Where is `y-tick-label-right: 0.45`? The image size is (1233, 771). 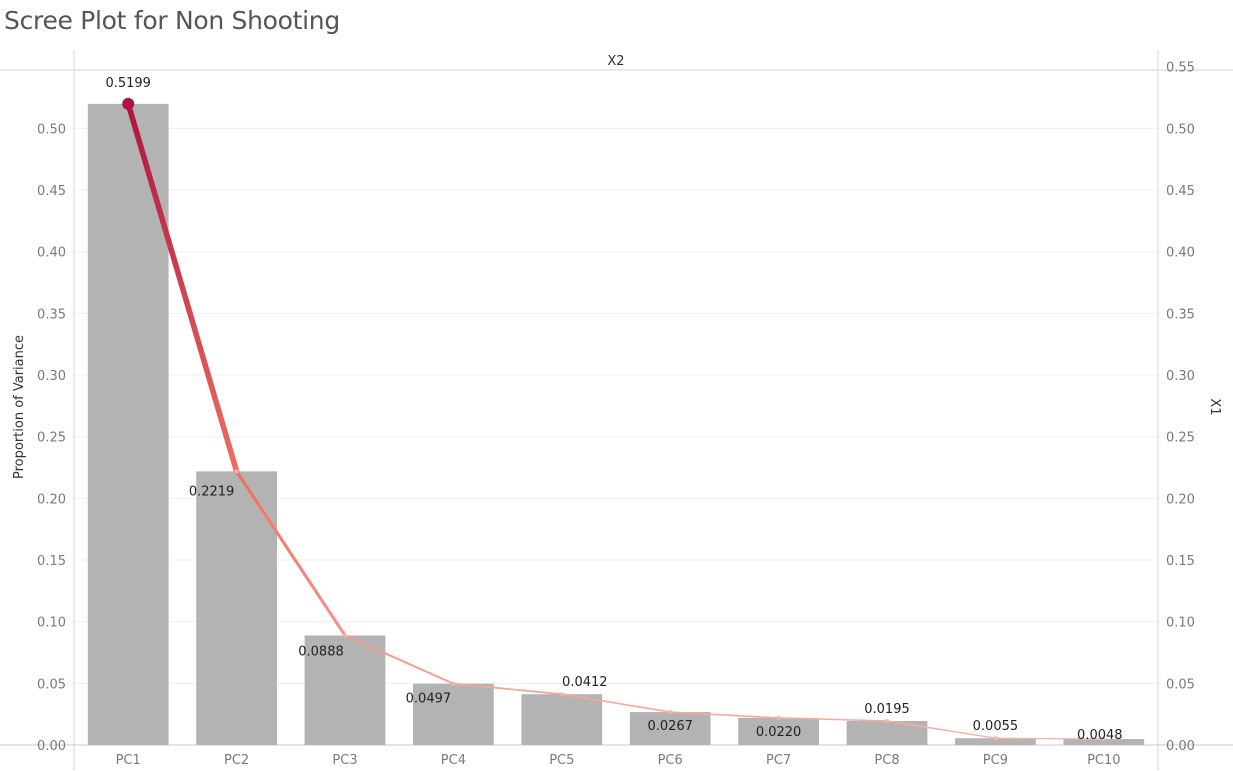
y-tick-label-right: 0.45 is located at coordinates (1180, 191).